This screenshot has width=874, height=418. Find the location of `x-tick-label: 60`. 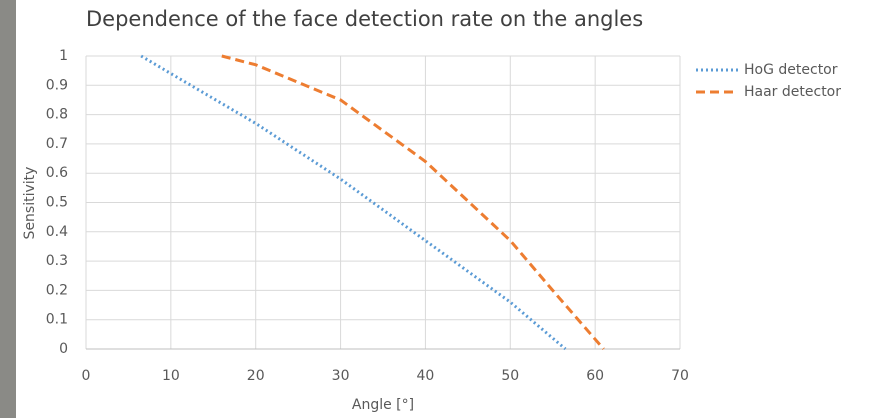

x-tick-label: 60 is located at coordinates (595, 376).